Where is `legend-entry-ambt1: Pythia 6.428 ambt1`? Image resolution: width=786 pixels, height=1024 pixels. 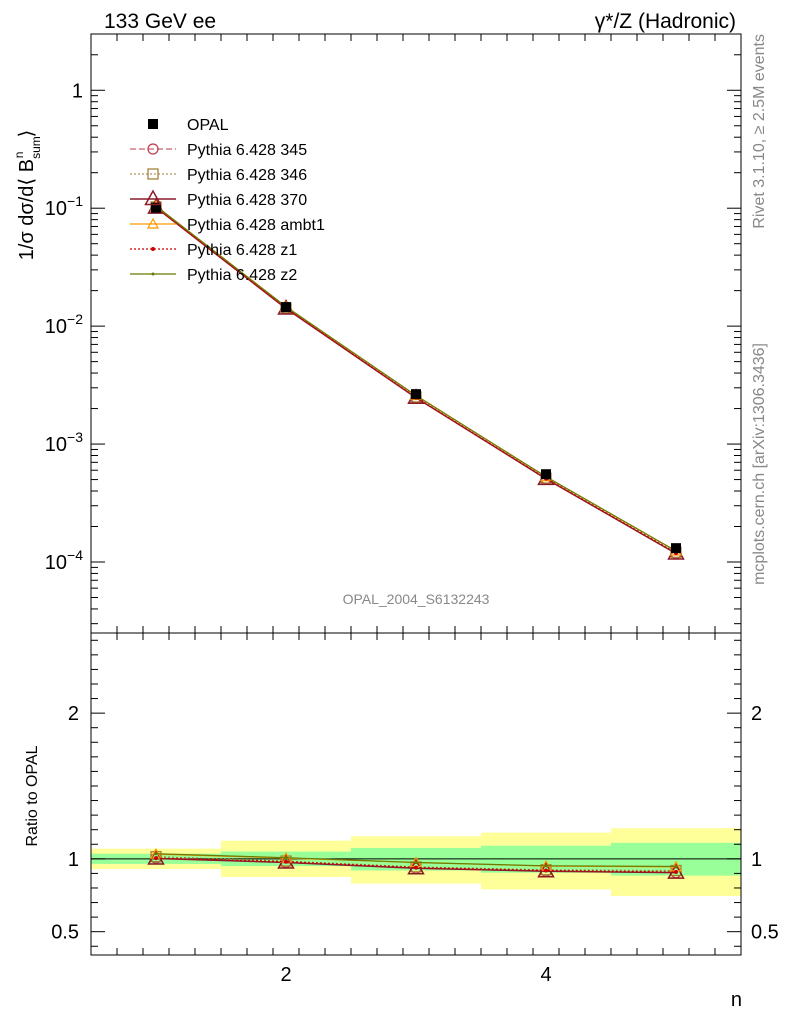 legend-entry-ambt1: Pythia 6.428 ambt1 is located at coordinates (227, 225).